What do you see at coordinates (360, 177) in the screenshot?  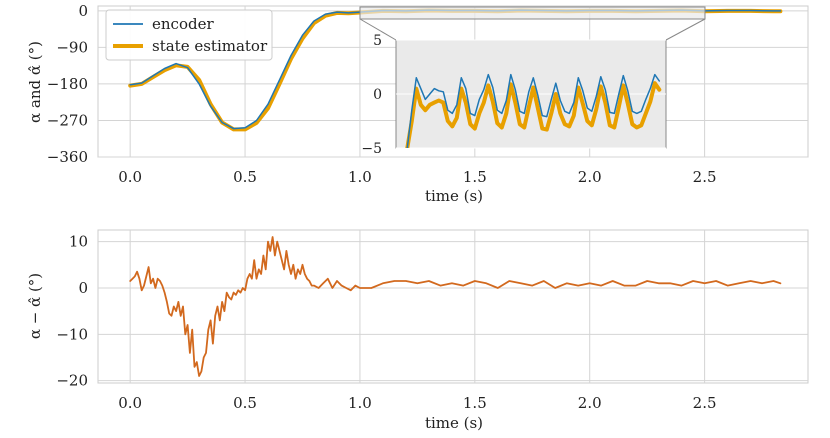 I see `top-xtick-label: 1.0` at bounding box center [360, 177].